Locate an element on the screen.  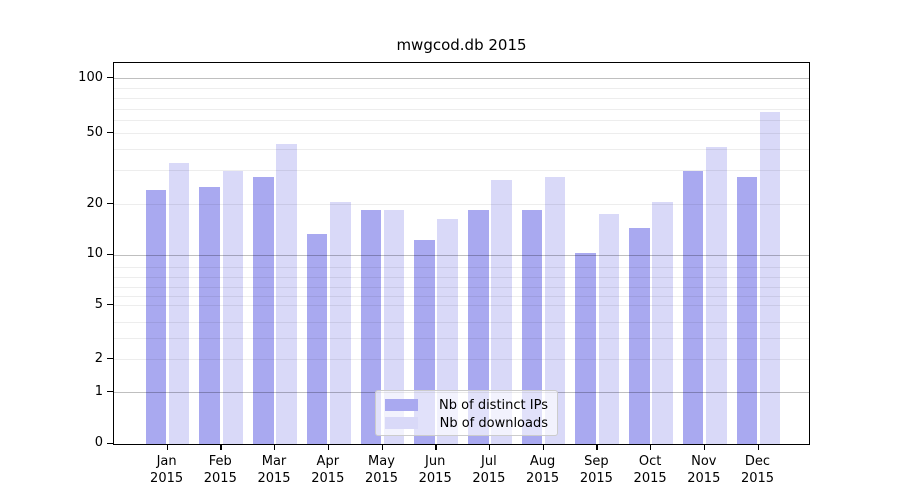
legend-swatch-downloads is located at coordinates (401, 423).